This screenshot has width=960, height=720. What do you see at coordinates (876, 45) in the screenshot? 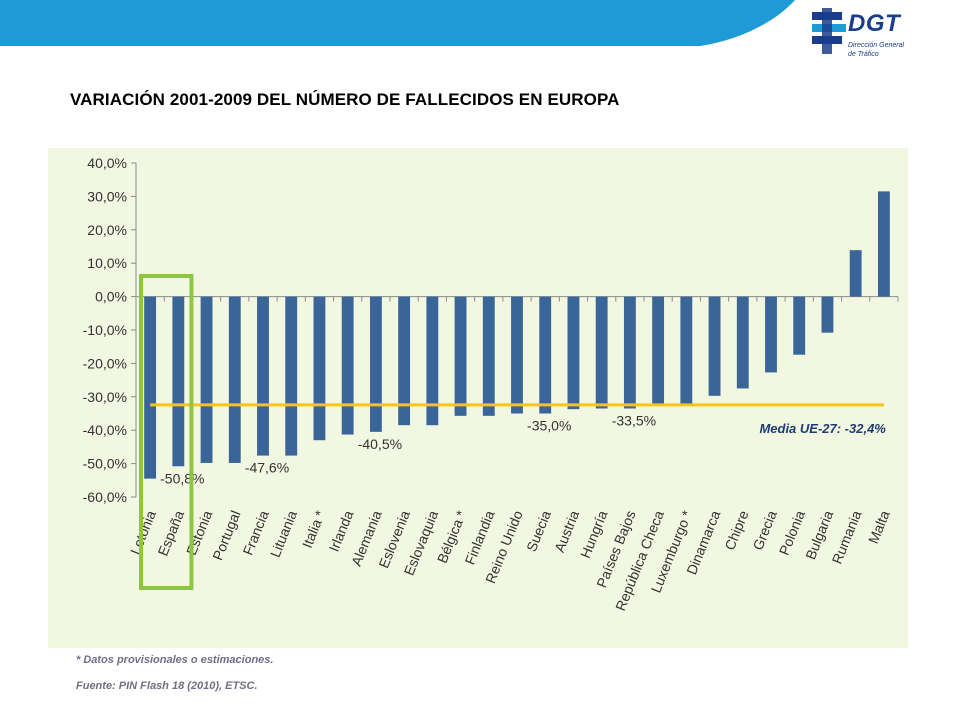
I see `logo-subtitle-1: Dirección General` at bounding box center [876, 45].